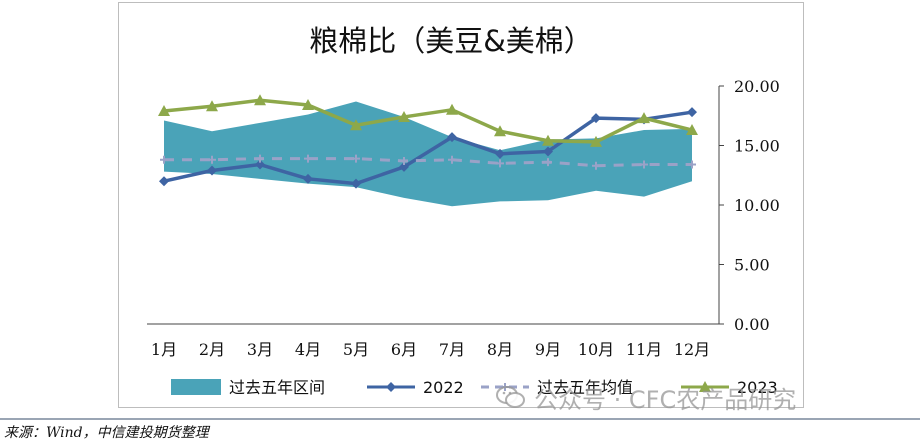  I want to click on legend-label: 过去五年区间, so click(277, 387).